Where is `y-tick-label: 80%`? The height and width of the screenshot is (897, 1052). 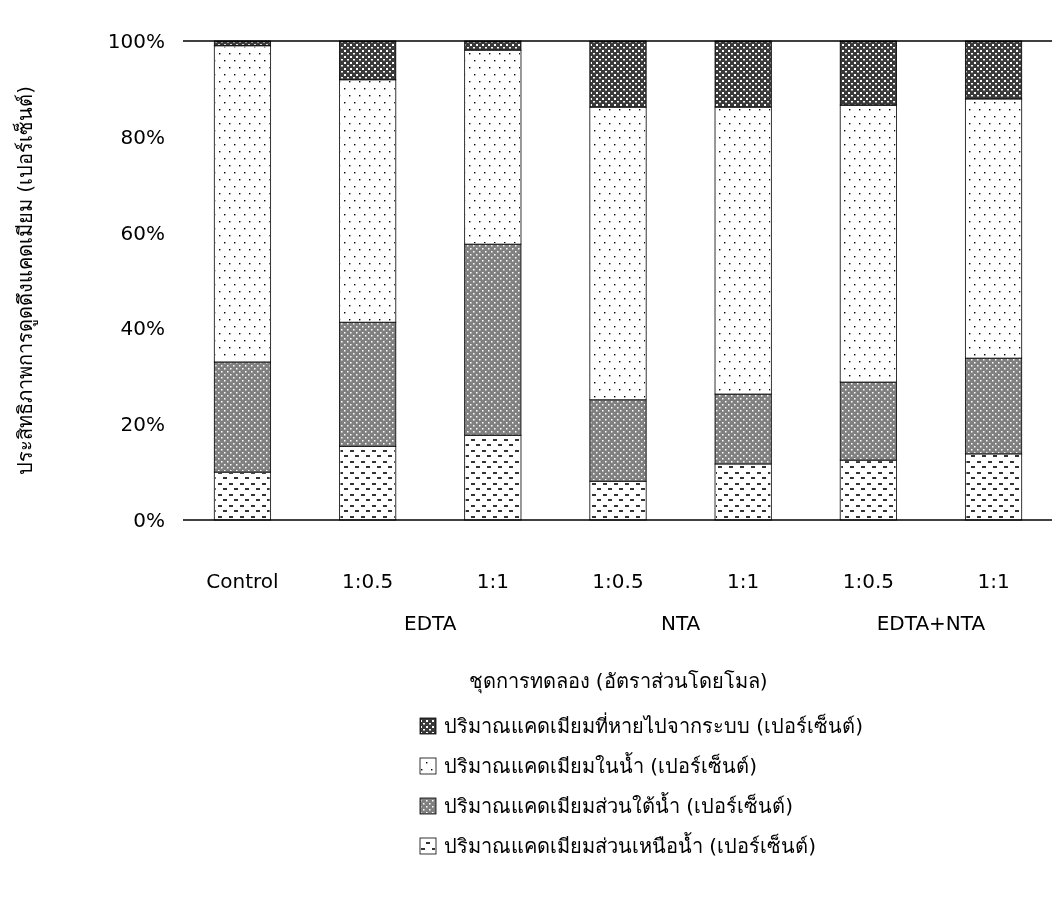
y-tick-label: 80% is located at coordinates (142, 136).